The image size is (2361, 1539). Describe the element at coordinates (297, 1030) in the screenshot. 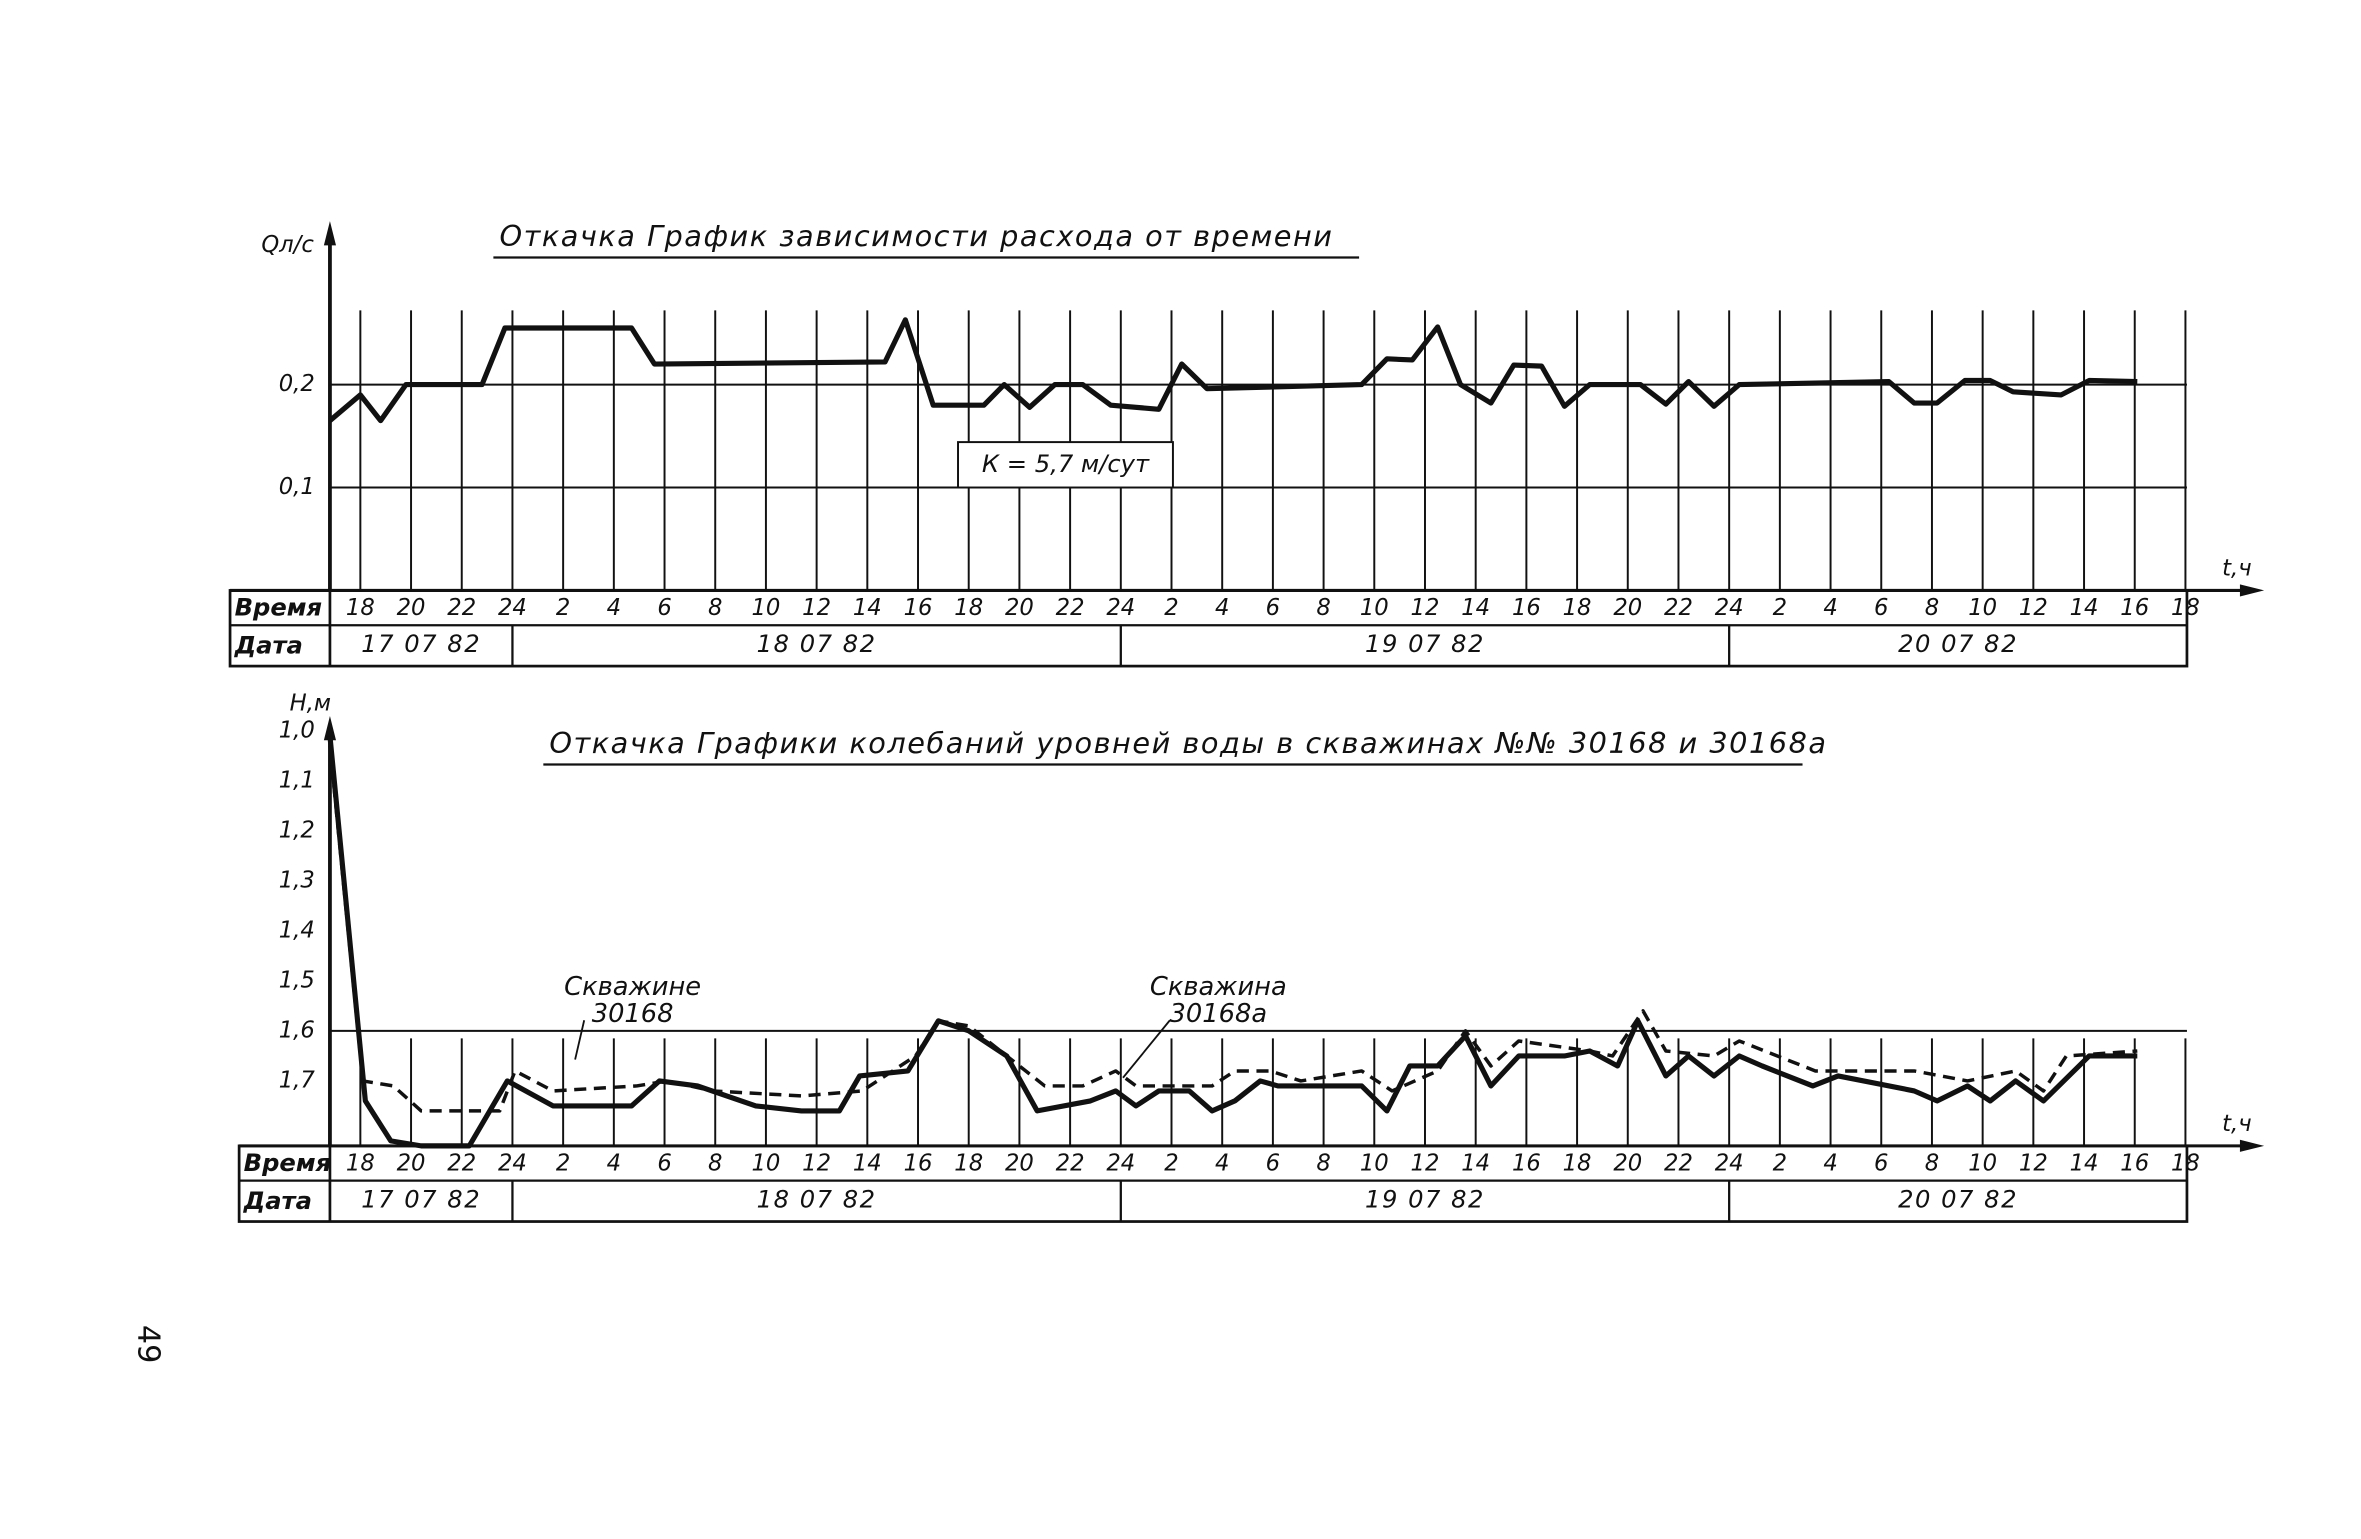

I see `y-tick-label: 1,6` at that location.